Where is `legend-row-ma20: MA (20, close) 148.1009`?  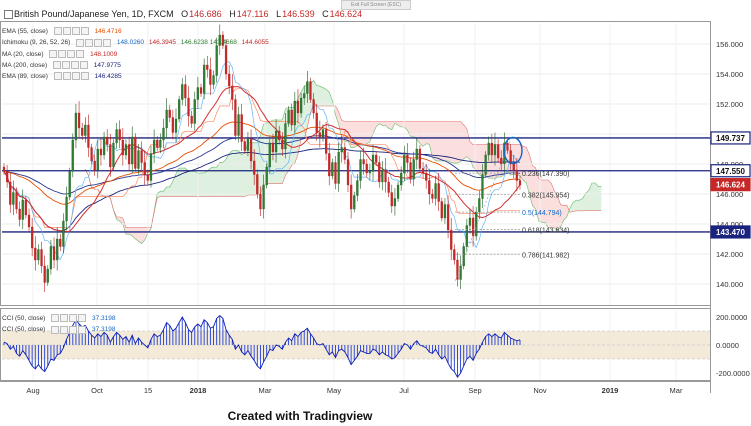 legend-row-ma20: MA (20, close) 148.1009 is located at coordinates (135, 54).